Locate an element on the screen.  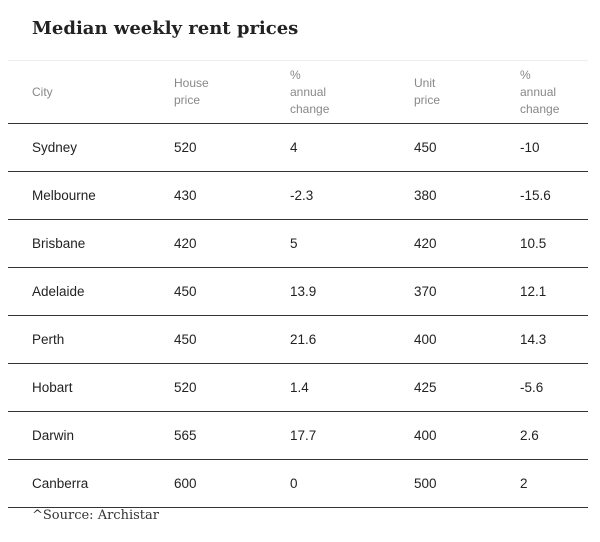
value-cell: 4 is located at coordinates (294, 147).